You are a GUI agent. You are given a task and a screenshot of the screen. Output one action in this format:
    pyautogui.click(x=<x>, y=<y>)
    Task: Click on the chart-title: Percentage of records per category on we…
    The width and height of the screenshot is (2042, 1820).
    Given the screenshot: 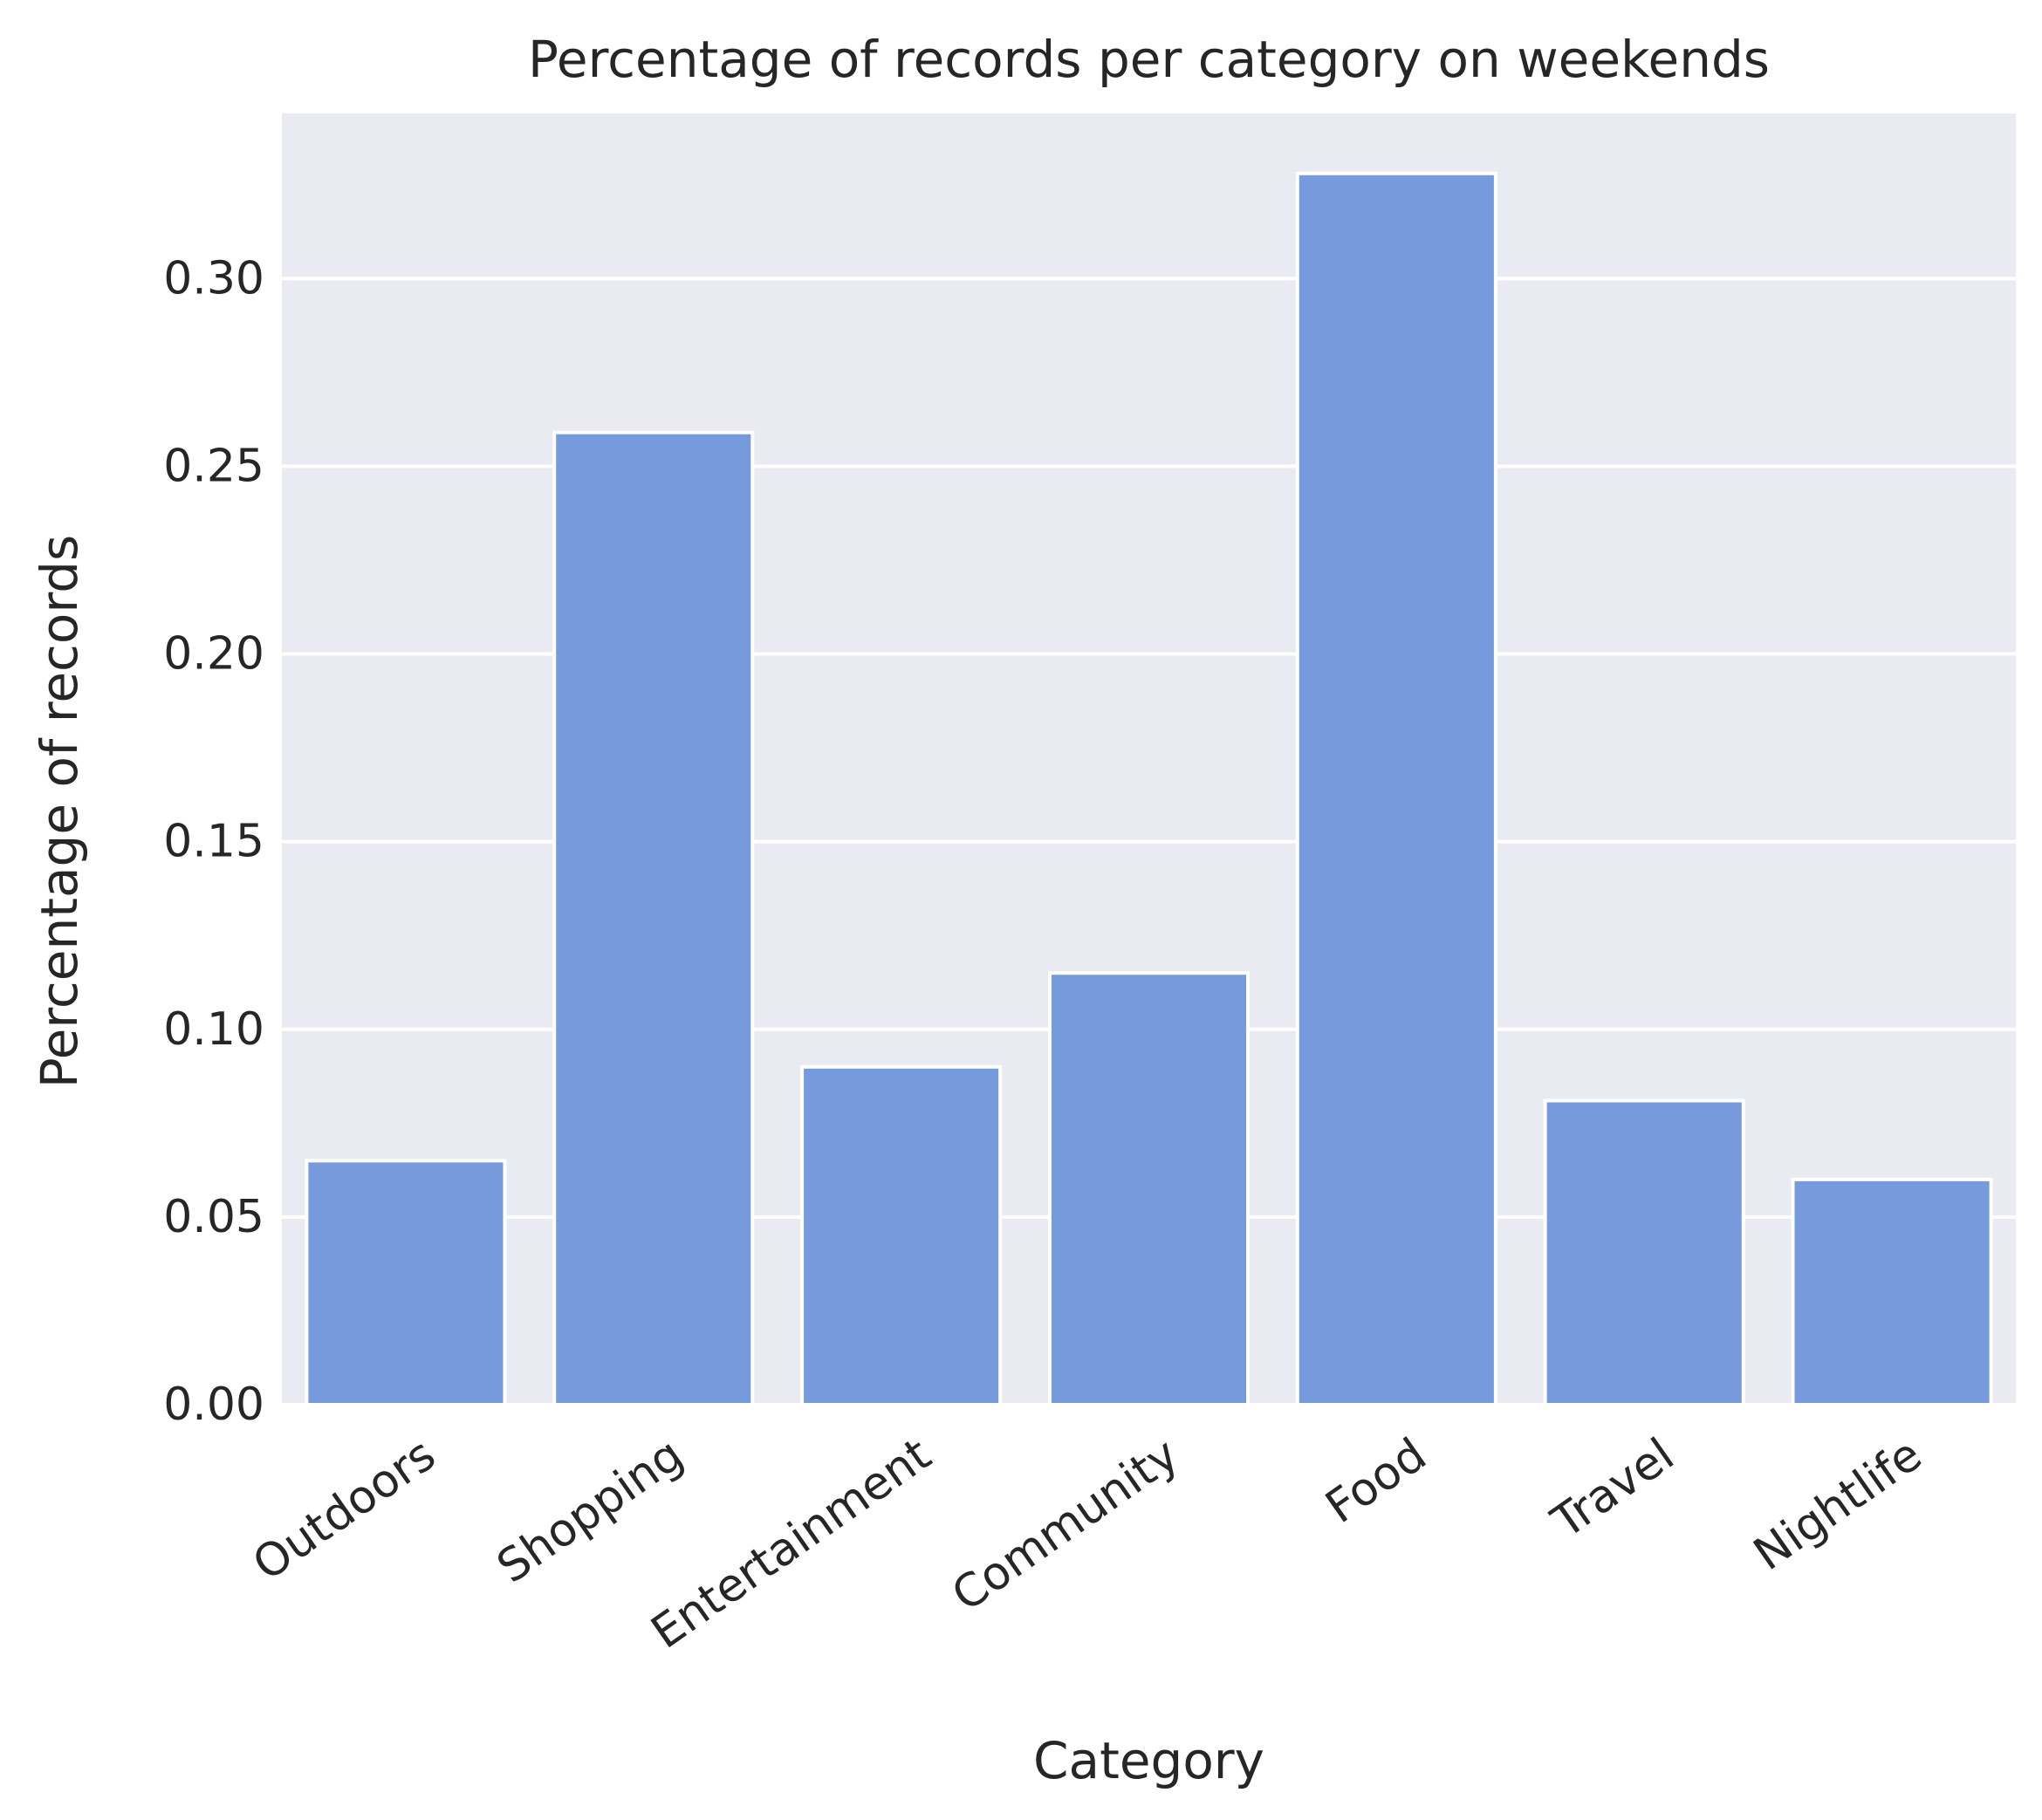 What is the action you would take?
    pyautogui.click(x=1149, y=59)
    